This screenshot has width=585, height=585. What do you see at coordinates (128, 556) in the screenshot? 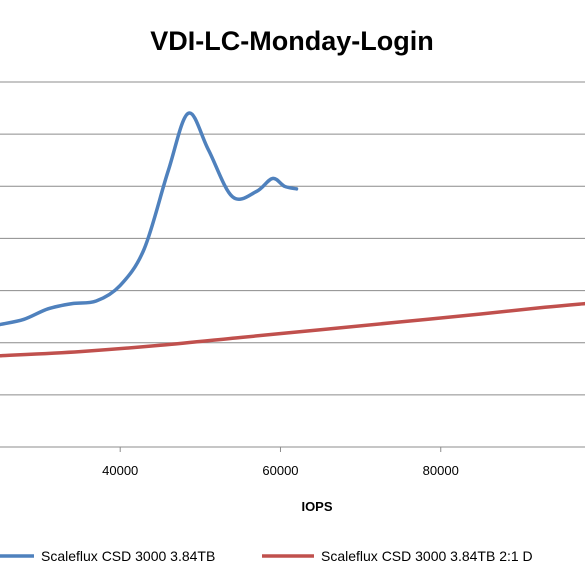
I see `legend-label-1: Scaleflux CSD 3000 3.84TB` at bounding box center [128, 556].